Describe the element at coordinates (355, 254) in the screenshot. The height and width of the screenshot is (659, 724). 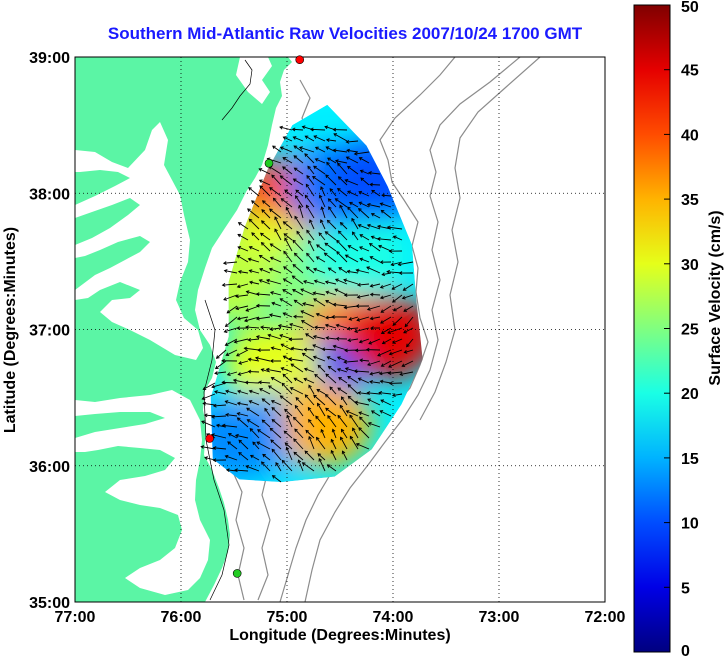
I see `field-cell` at that location.